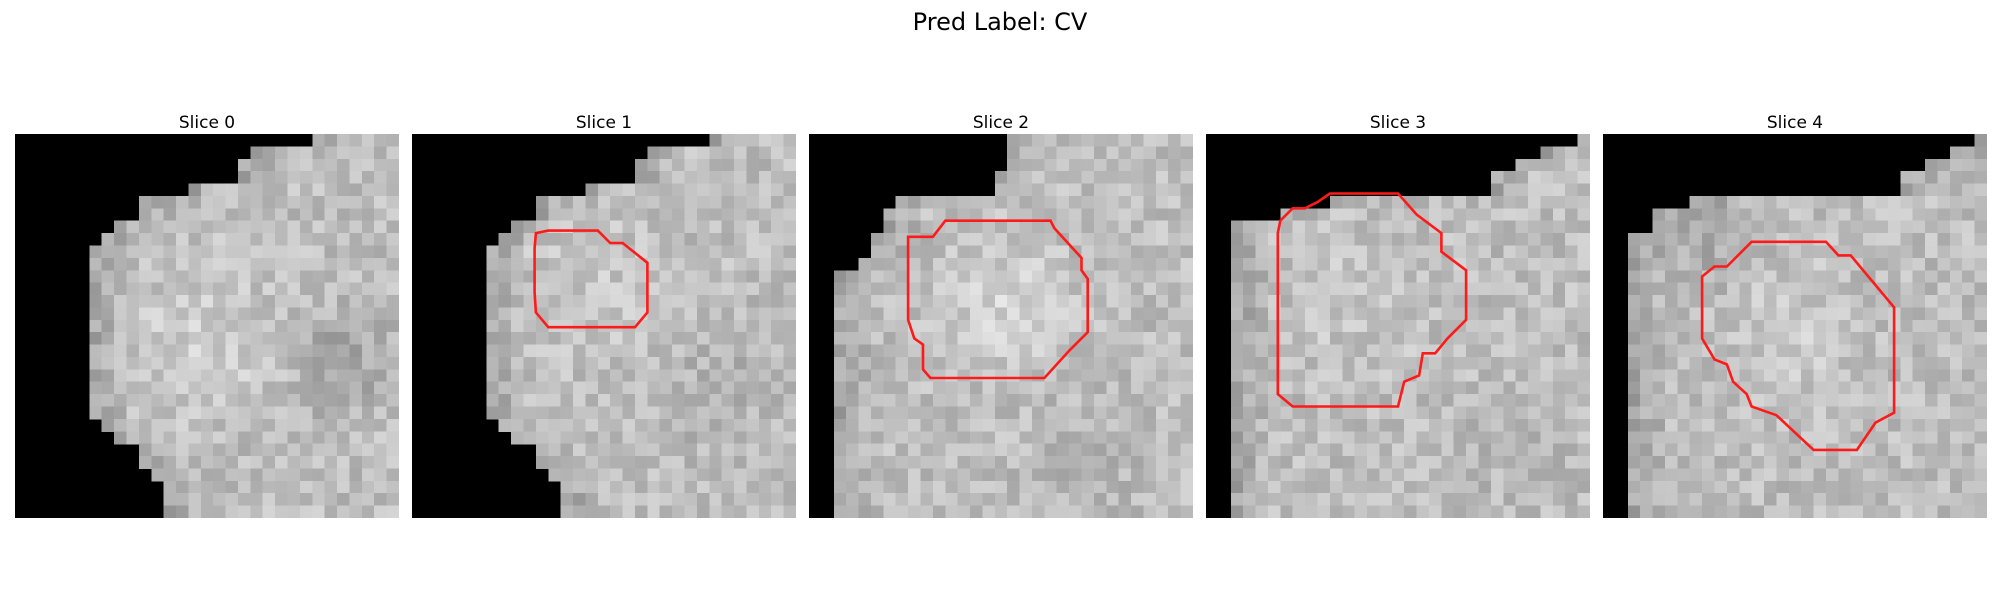 Image resolution: width=2000 pixels, height=600 pixels. Describe the element at coordinates (1000, 22) in the screenshot. I see `figure-title: Pred Label: CV` at that location.